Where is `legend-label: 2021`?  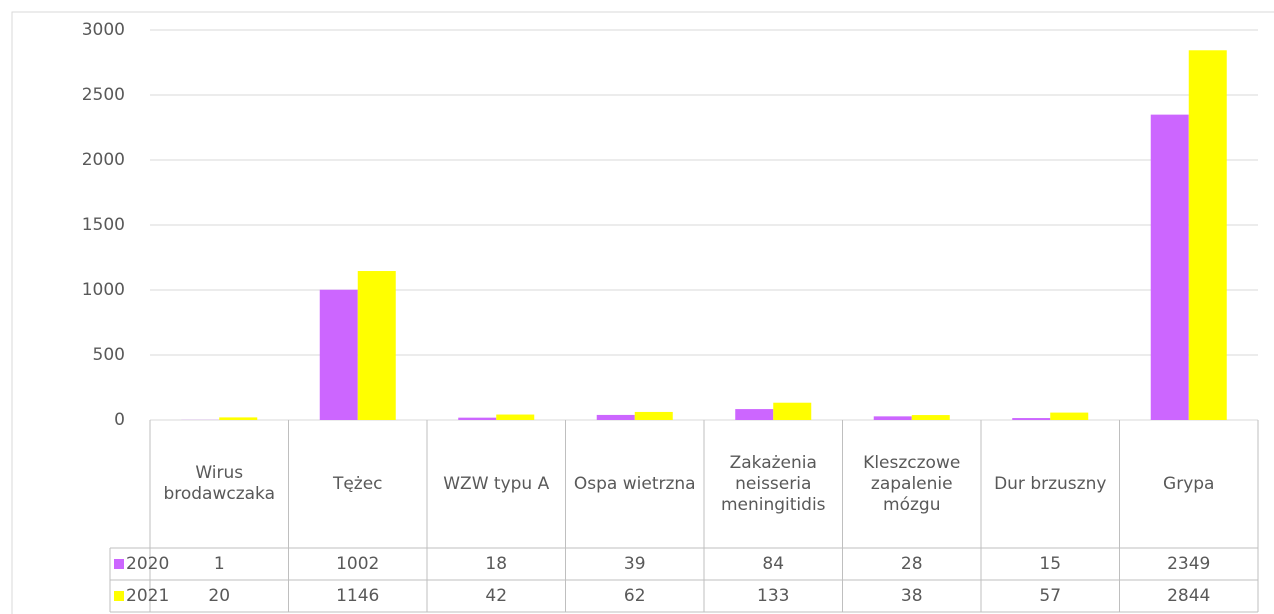 legend-label: 2021 is located at coordinates (147, 596).